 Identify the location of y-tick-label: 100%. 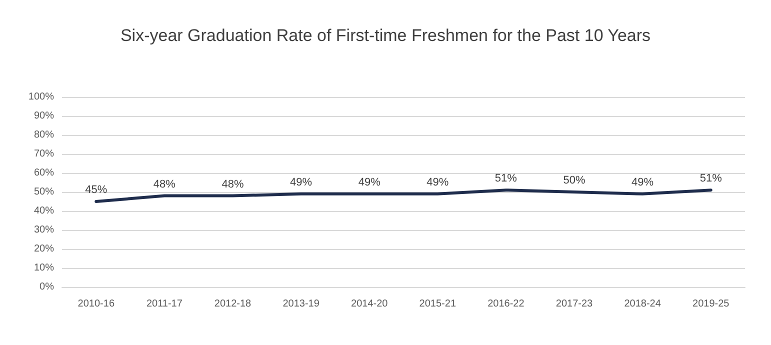
(41, 97).